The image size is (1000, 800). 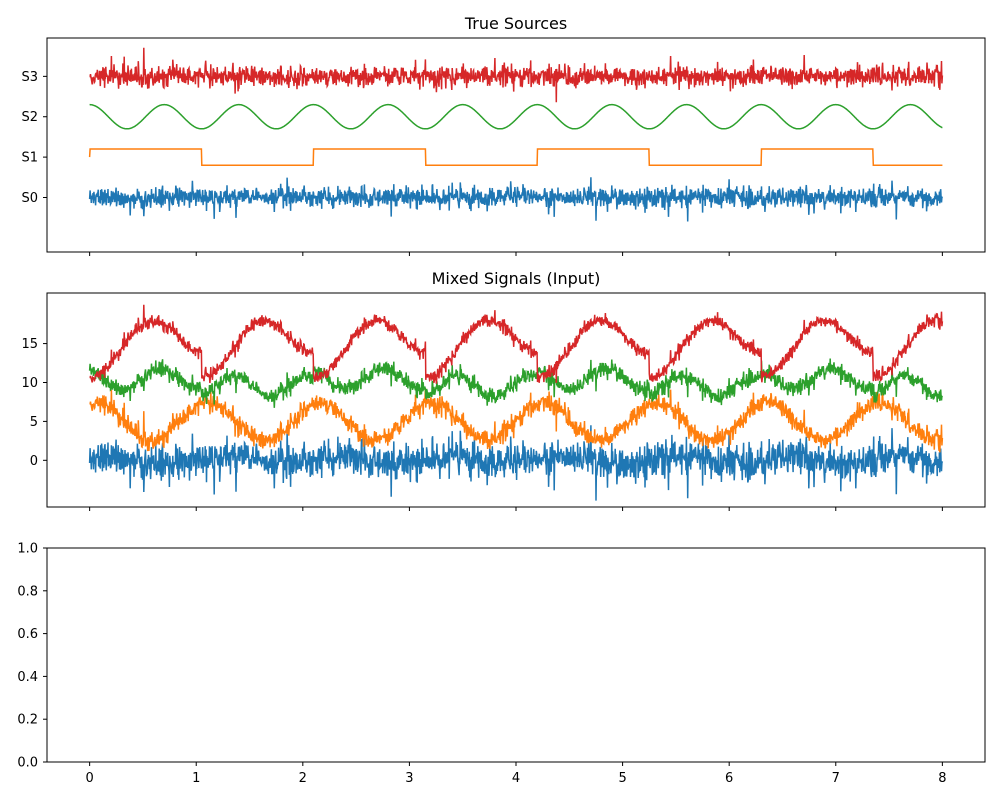 I want to click on ytick-label: 0.2, so click(x=27, y=720).